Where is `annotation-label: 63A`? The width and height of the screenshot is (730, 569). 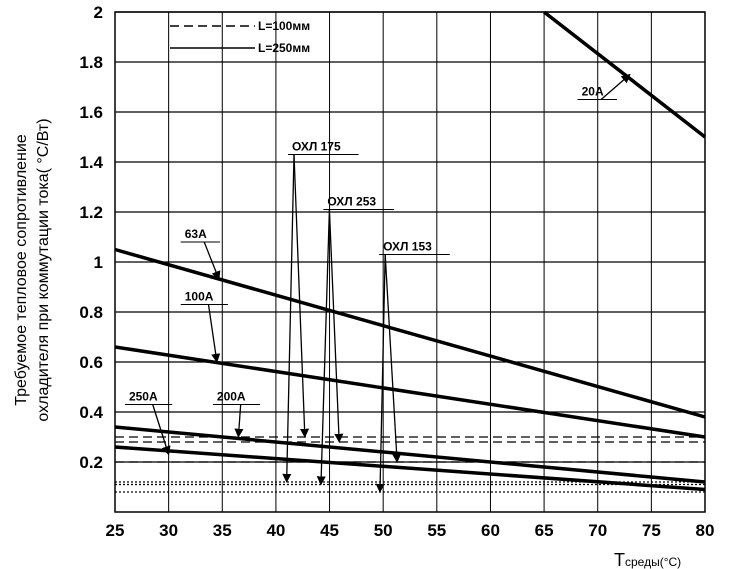
annotation-label: 63A is located at coordinates (196, 234).